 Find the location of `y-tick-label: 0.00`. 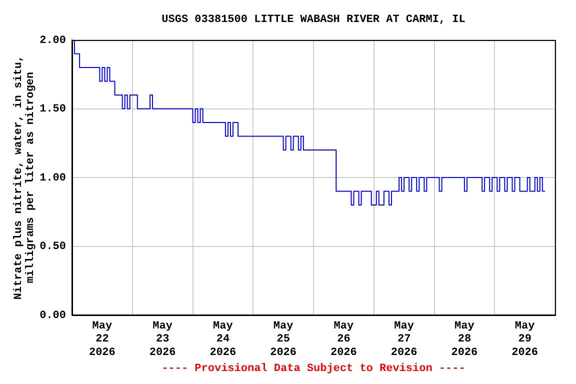

y-tick-label: 0.00 is located at coordinates (53, 316).